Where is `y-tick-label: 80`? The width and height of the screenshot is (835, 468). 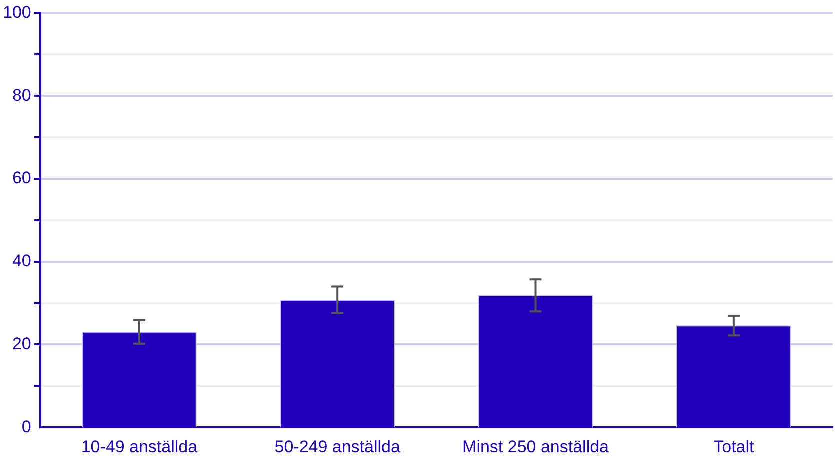
y-tick-label: 80 is located at coordinates (22, 95).